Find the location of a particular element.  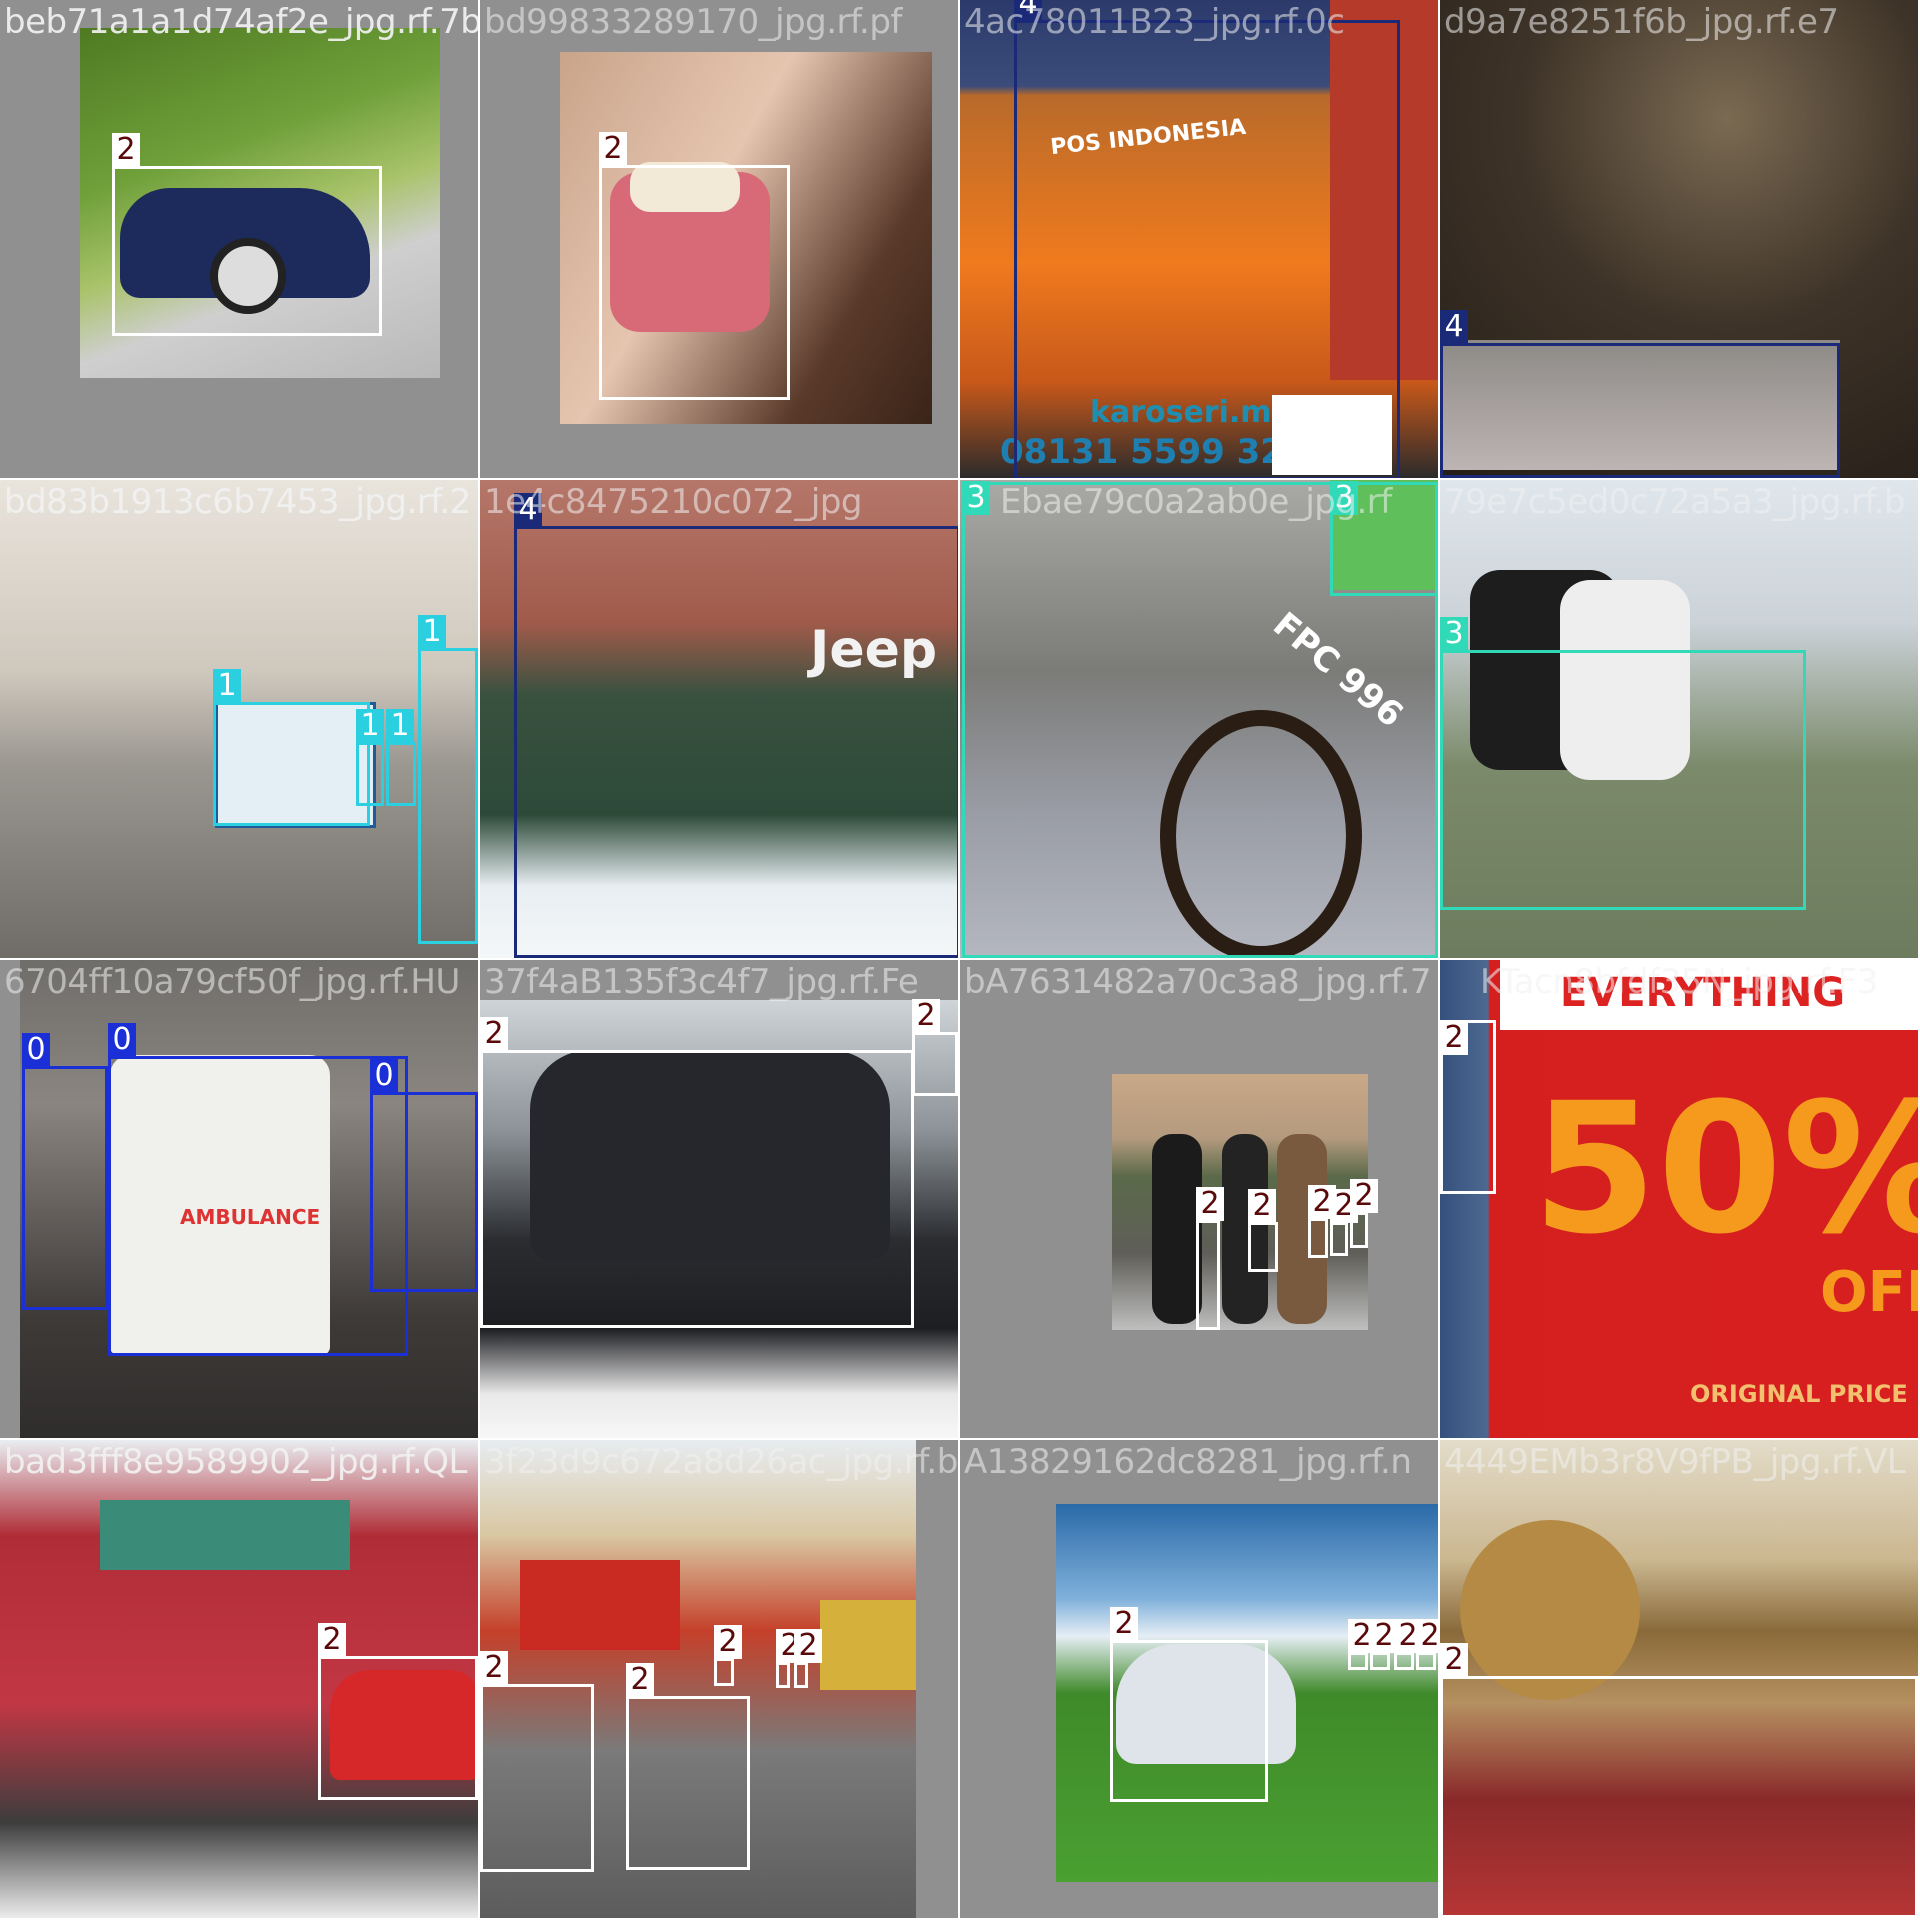

photo-truck: POS INDONESIA karoseri.me 08131 5599 323 is located at coordinates (1199, 239).